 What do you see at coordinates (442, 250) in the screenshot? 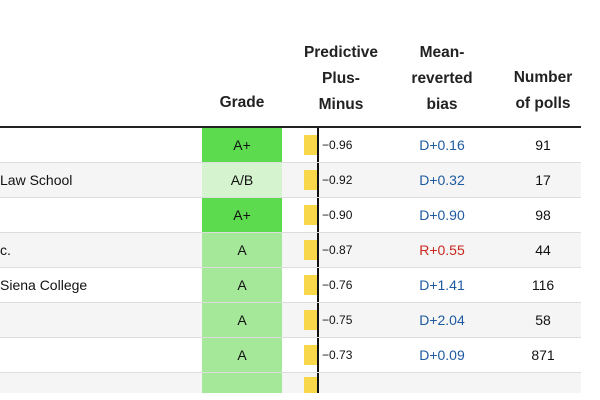
I see `bias-value: R+0.55` at bounding box center [442, 250].